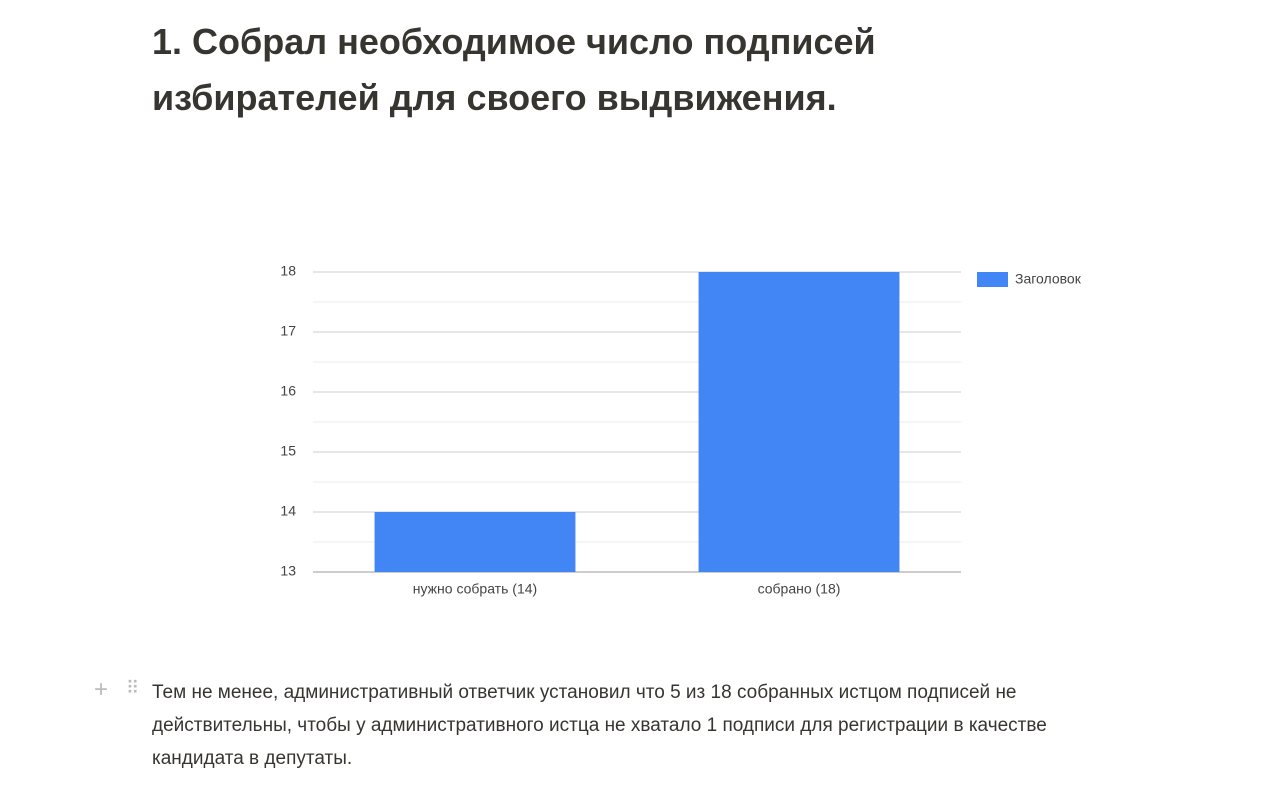 The width and height of the screenshot is (1283, 803). I want to click on add-block-button: +, so click(101, 689).